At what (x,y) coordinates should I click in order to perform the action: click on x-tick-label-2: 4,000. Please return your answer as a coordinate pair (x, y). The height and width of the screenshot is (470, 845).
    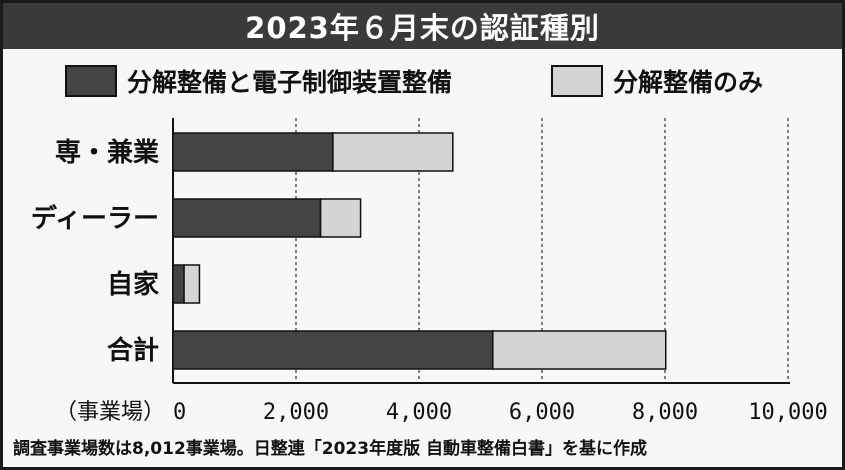
    Looking at the image, I should click on (419, 412).